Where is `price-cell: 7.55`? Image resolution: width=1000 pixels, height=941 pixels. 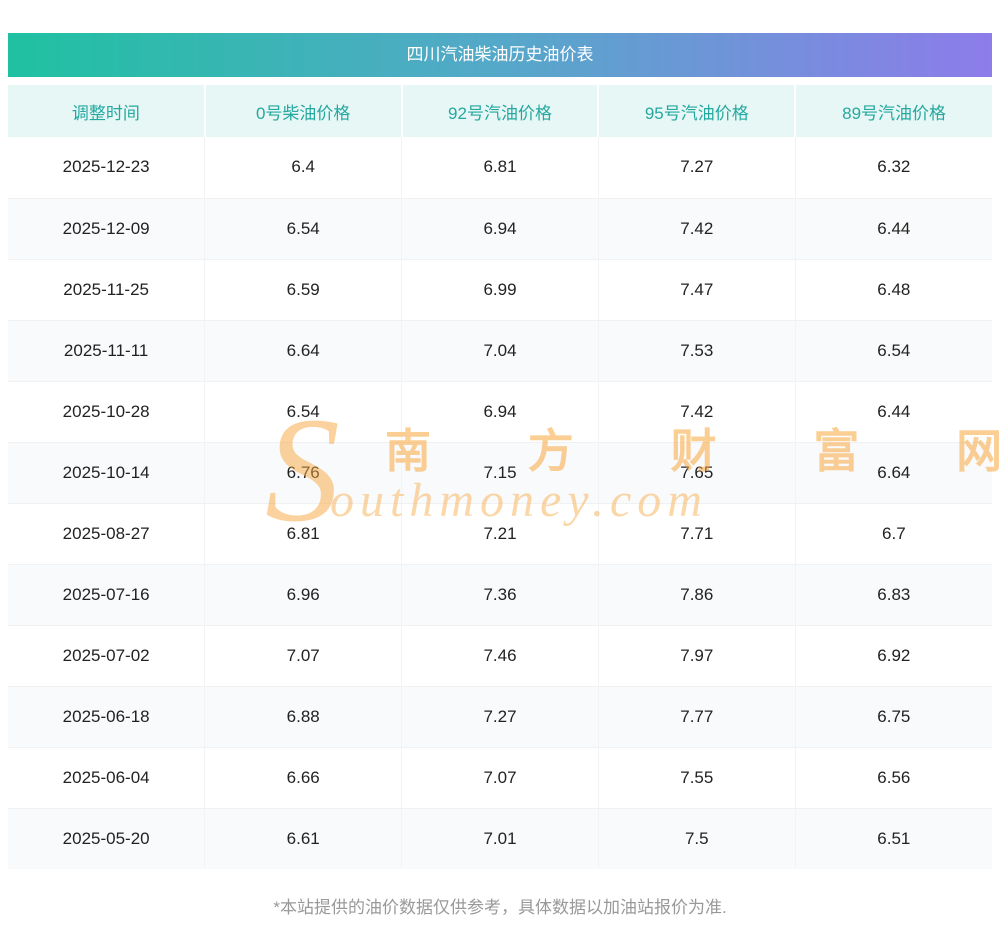 price-cell: 7.55 is located at coordinates (696, 777).